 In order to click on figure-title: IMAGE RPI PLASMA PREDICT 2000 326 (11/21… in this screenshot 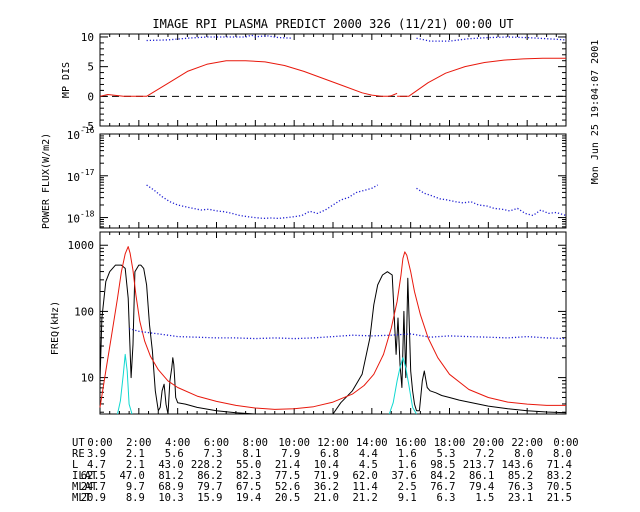, I will do `click(332, 24)`.